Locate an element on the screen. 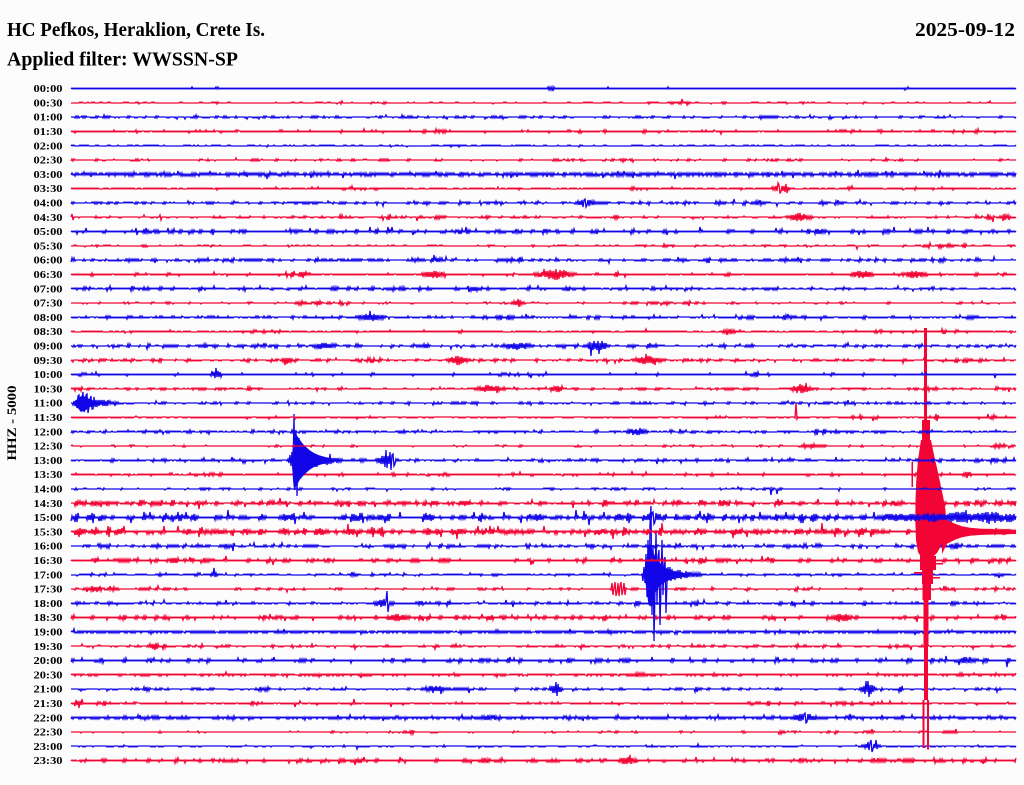  svg-text: 19:30 is located at coordinates (48, 647).